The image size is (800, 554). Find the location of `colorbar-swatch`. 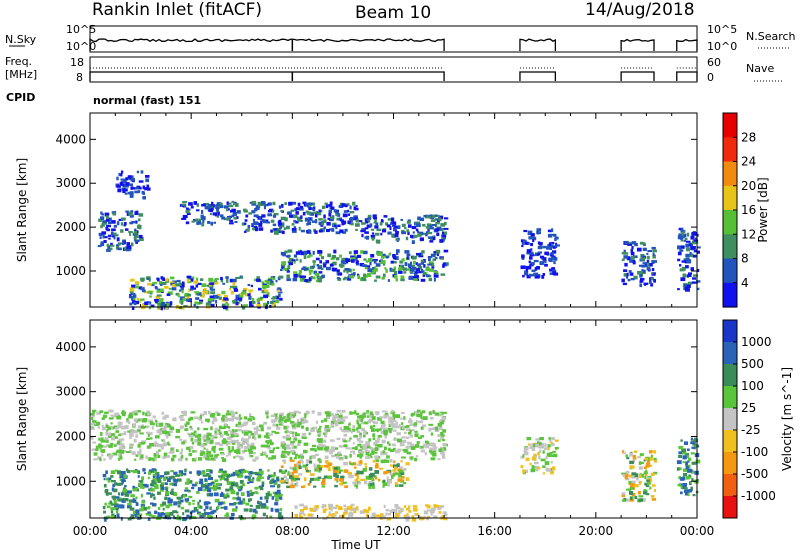

colorbar-swatch is located at coordinates (730, 150).